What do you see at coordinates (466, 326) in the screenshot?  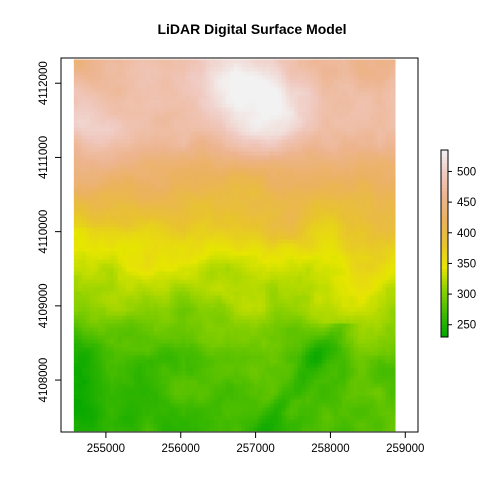 I see `legend-tick-label: 250` at bounding box center [466, 326].